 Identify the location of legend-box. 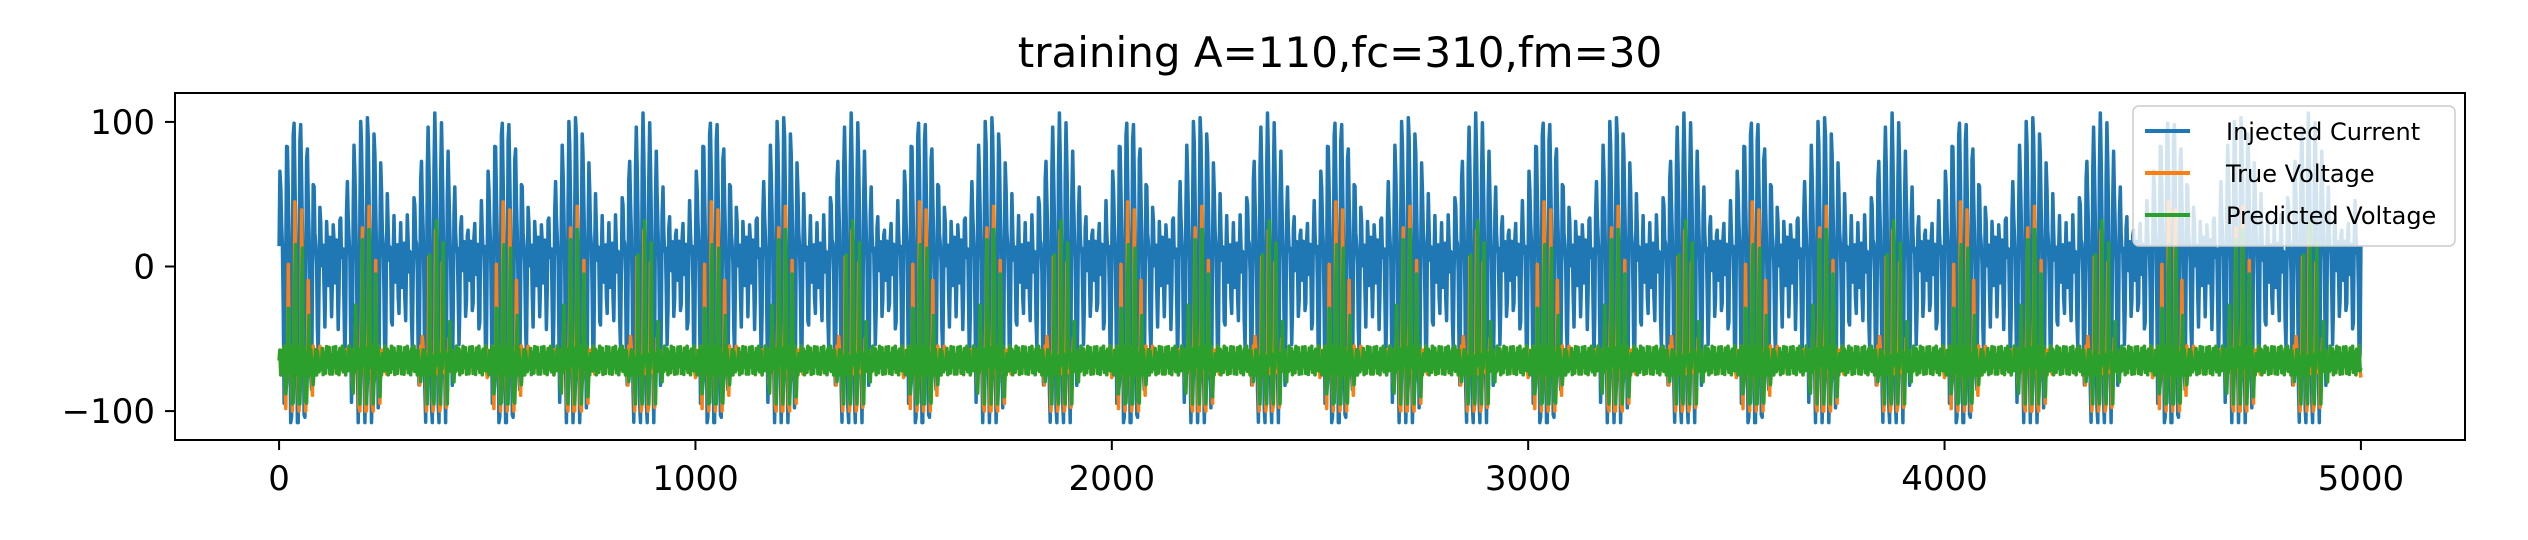
(2294, 176).